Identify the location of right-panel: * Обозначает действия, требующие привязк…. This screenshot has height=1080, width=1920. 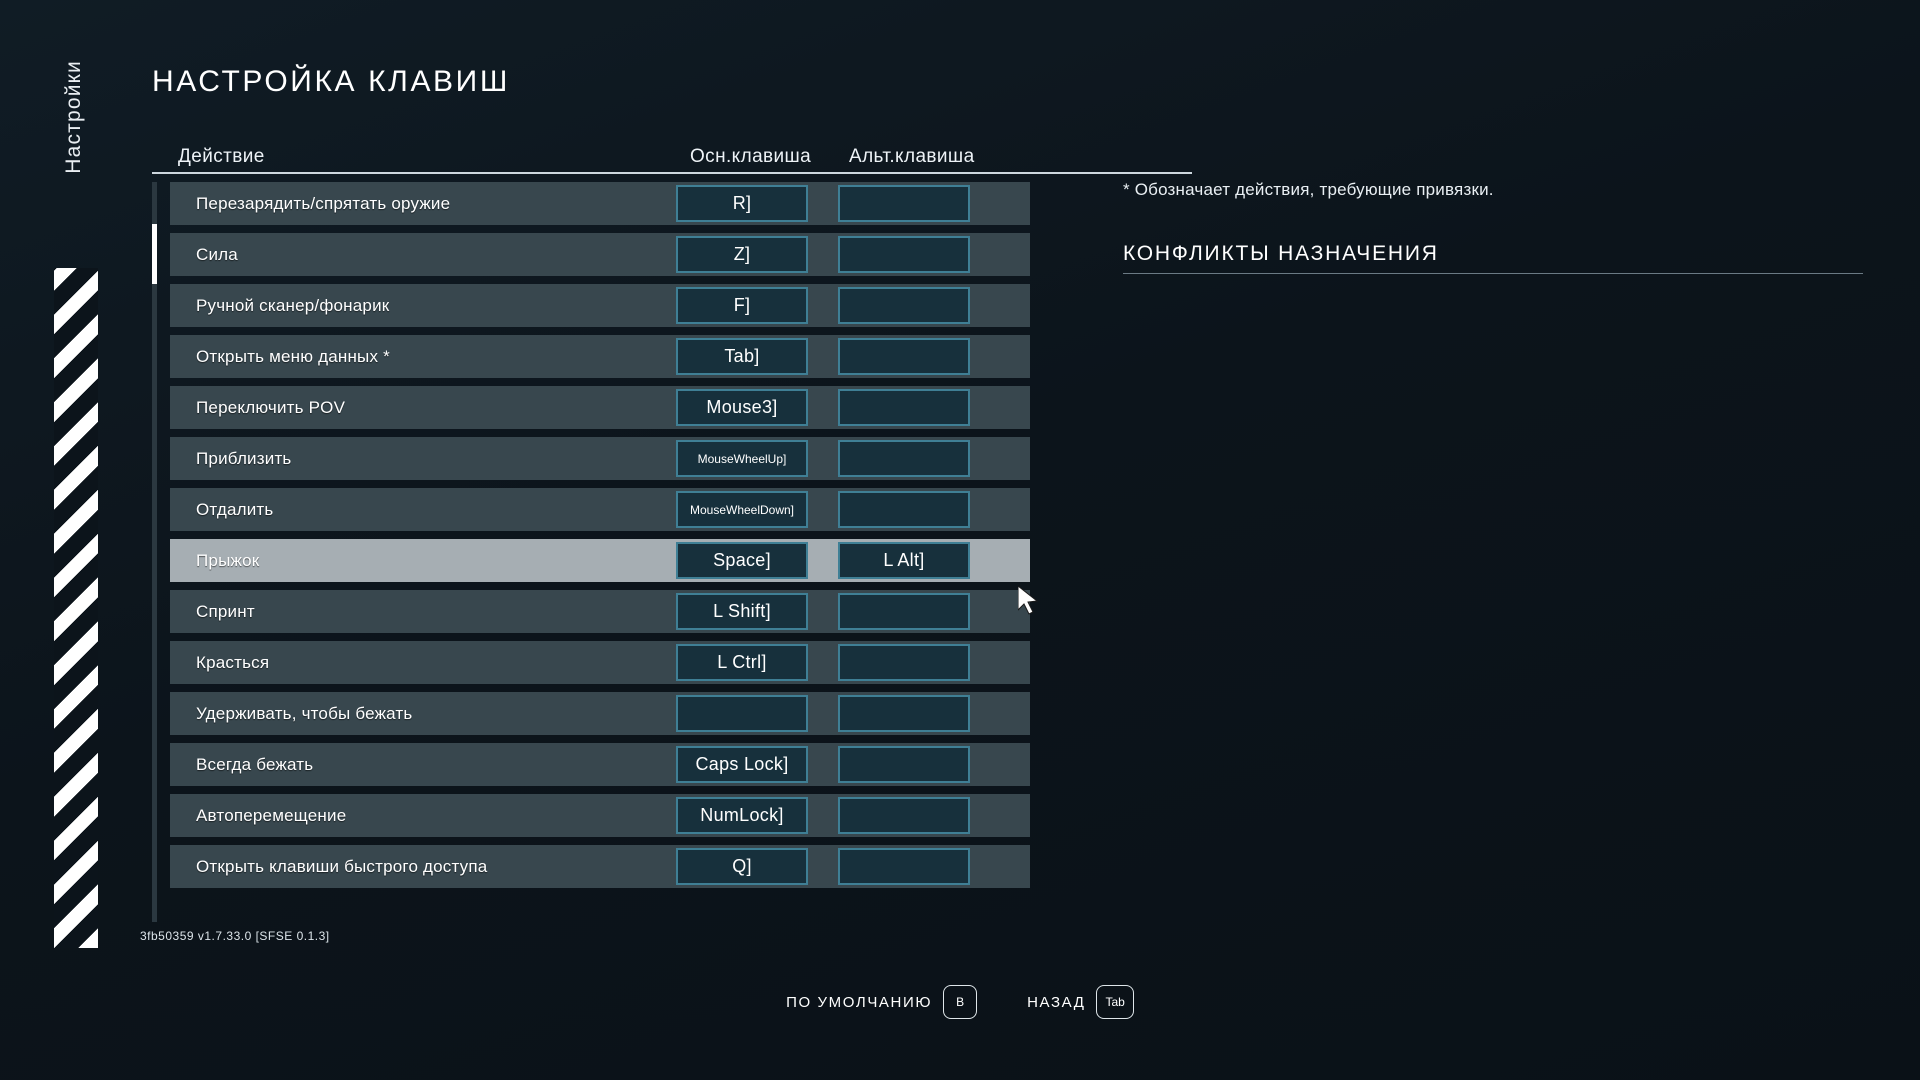
(1493, 227).